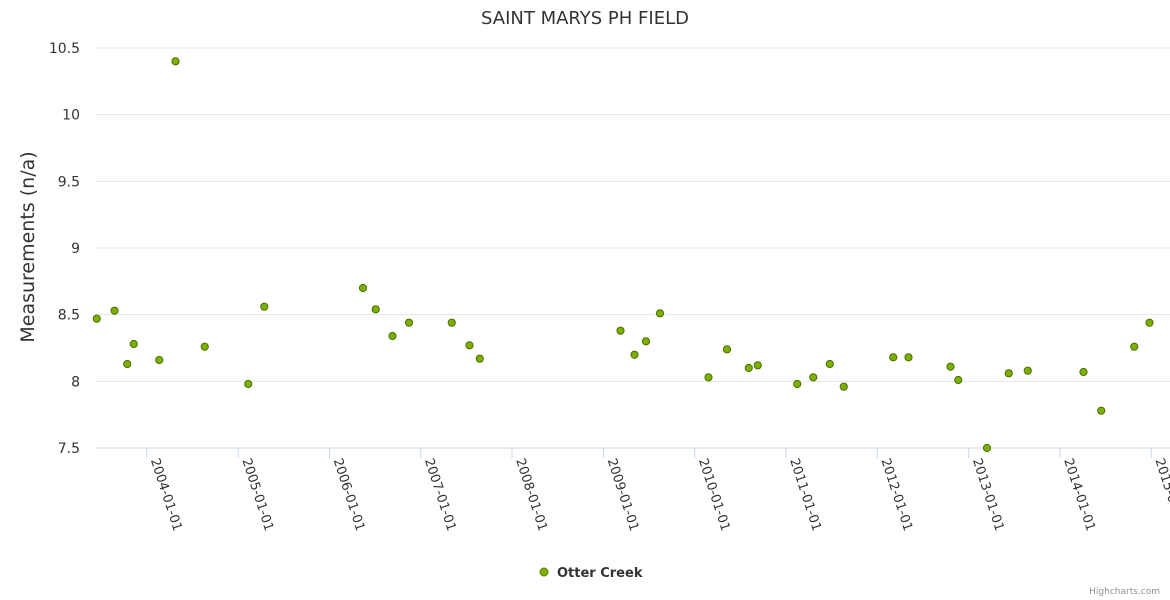  I want to click on credits-link: Highcharts.com, so click(1124, 592).